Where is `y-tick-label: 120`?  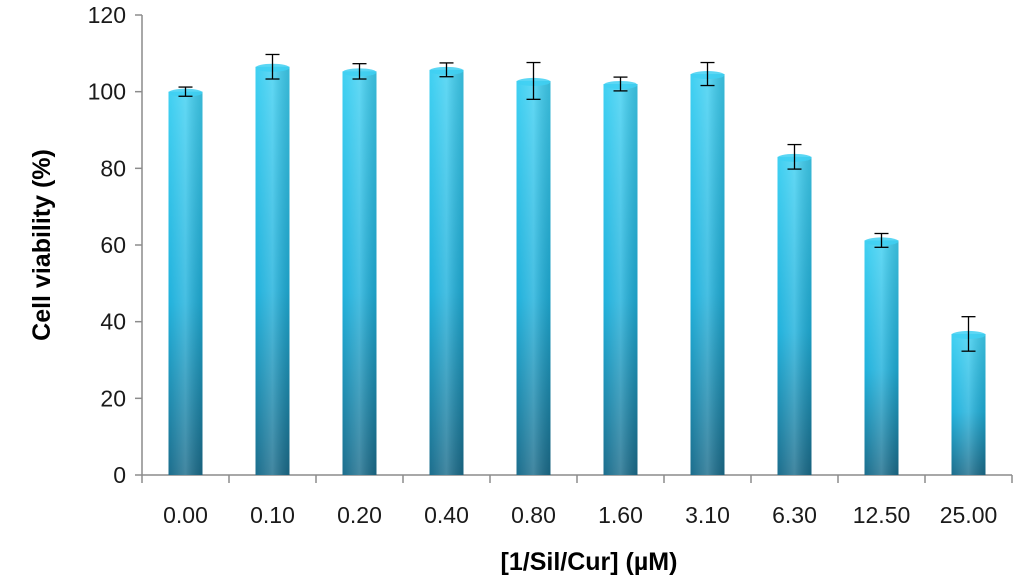
y-tick-label: 120 is located at coordinates (107, 15).